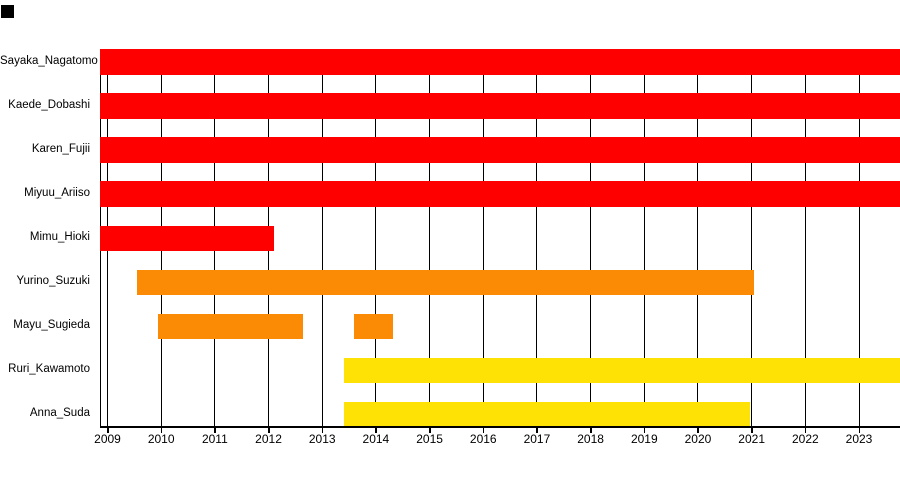  Describe the element at coordinates (60, 149) in the screenshot. I see `row-label: Karen_Fujii` at that location.